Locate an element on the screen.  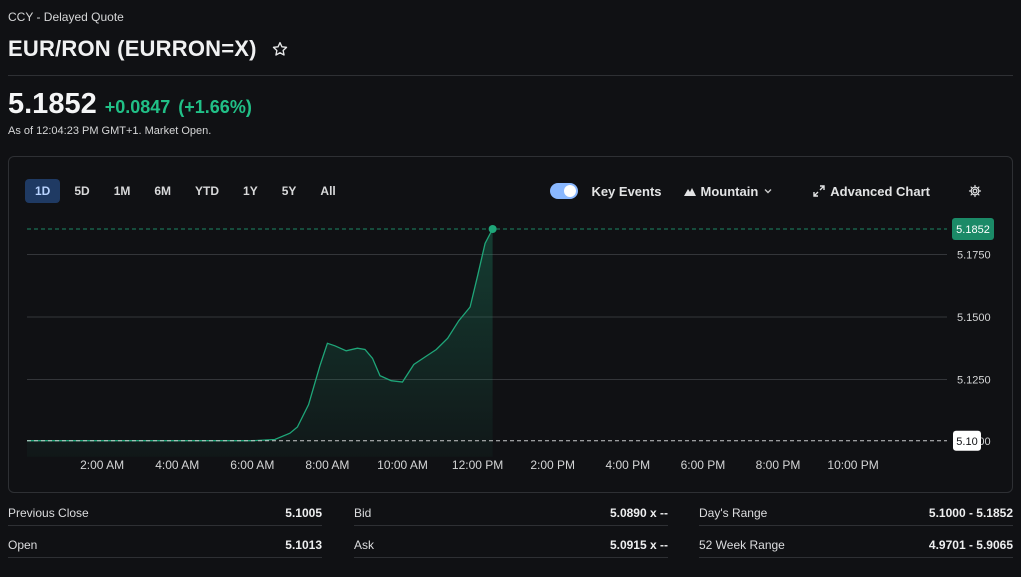
current-price: 5.1852 is located at coordinates (52, 104).